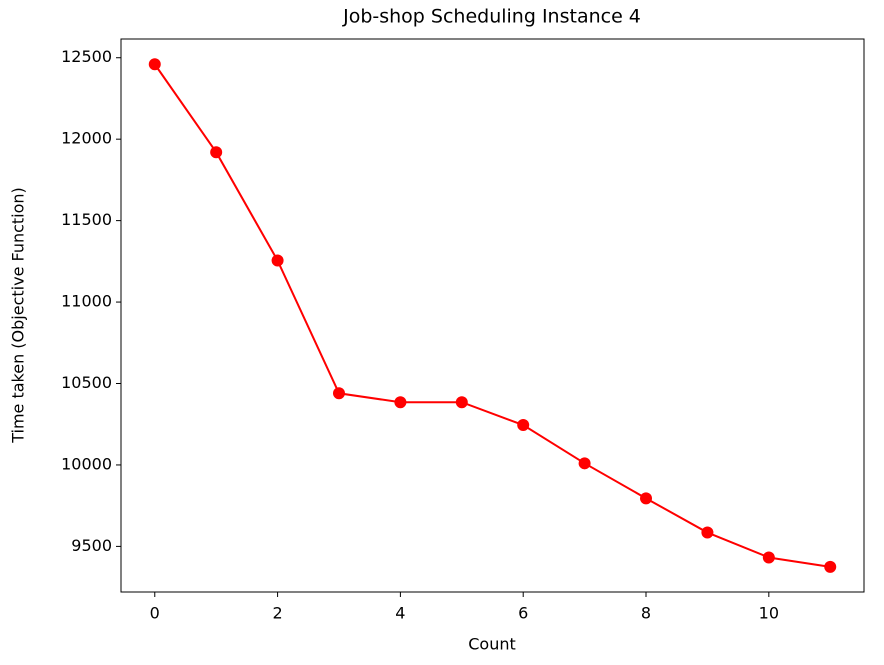 The image size is (884, 665). Describe the element at coordinates (91, 545) in the screenshot. I see `y-tick-label: 9500` at that location.